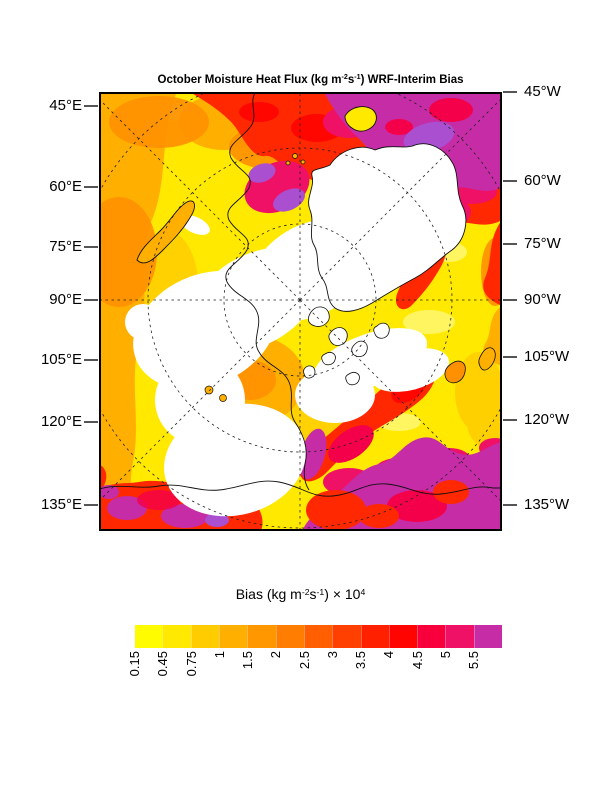  What do you see at coordinates (165, 232) in the screenshot?
I see `novaya-zemlya-island` at bounding box center [165, 232].